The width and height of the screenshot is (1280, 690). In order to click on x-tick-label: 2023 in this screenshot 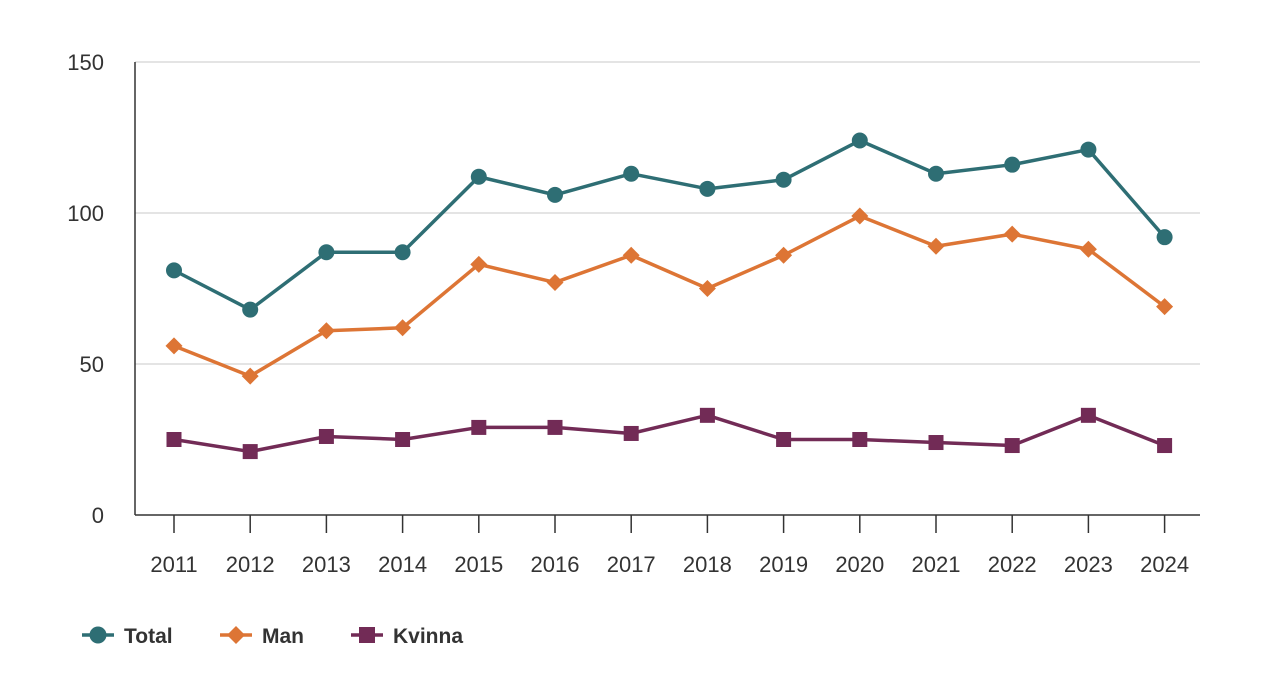, I will do `click(1088, 564)`.